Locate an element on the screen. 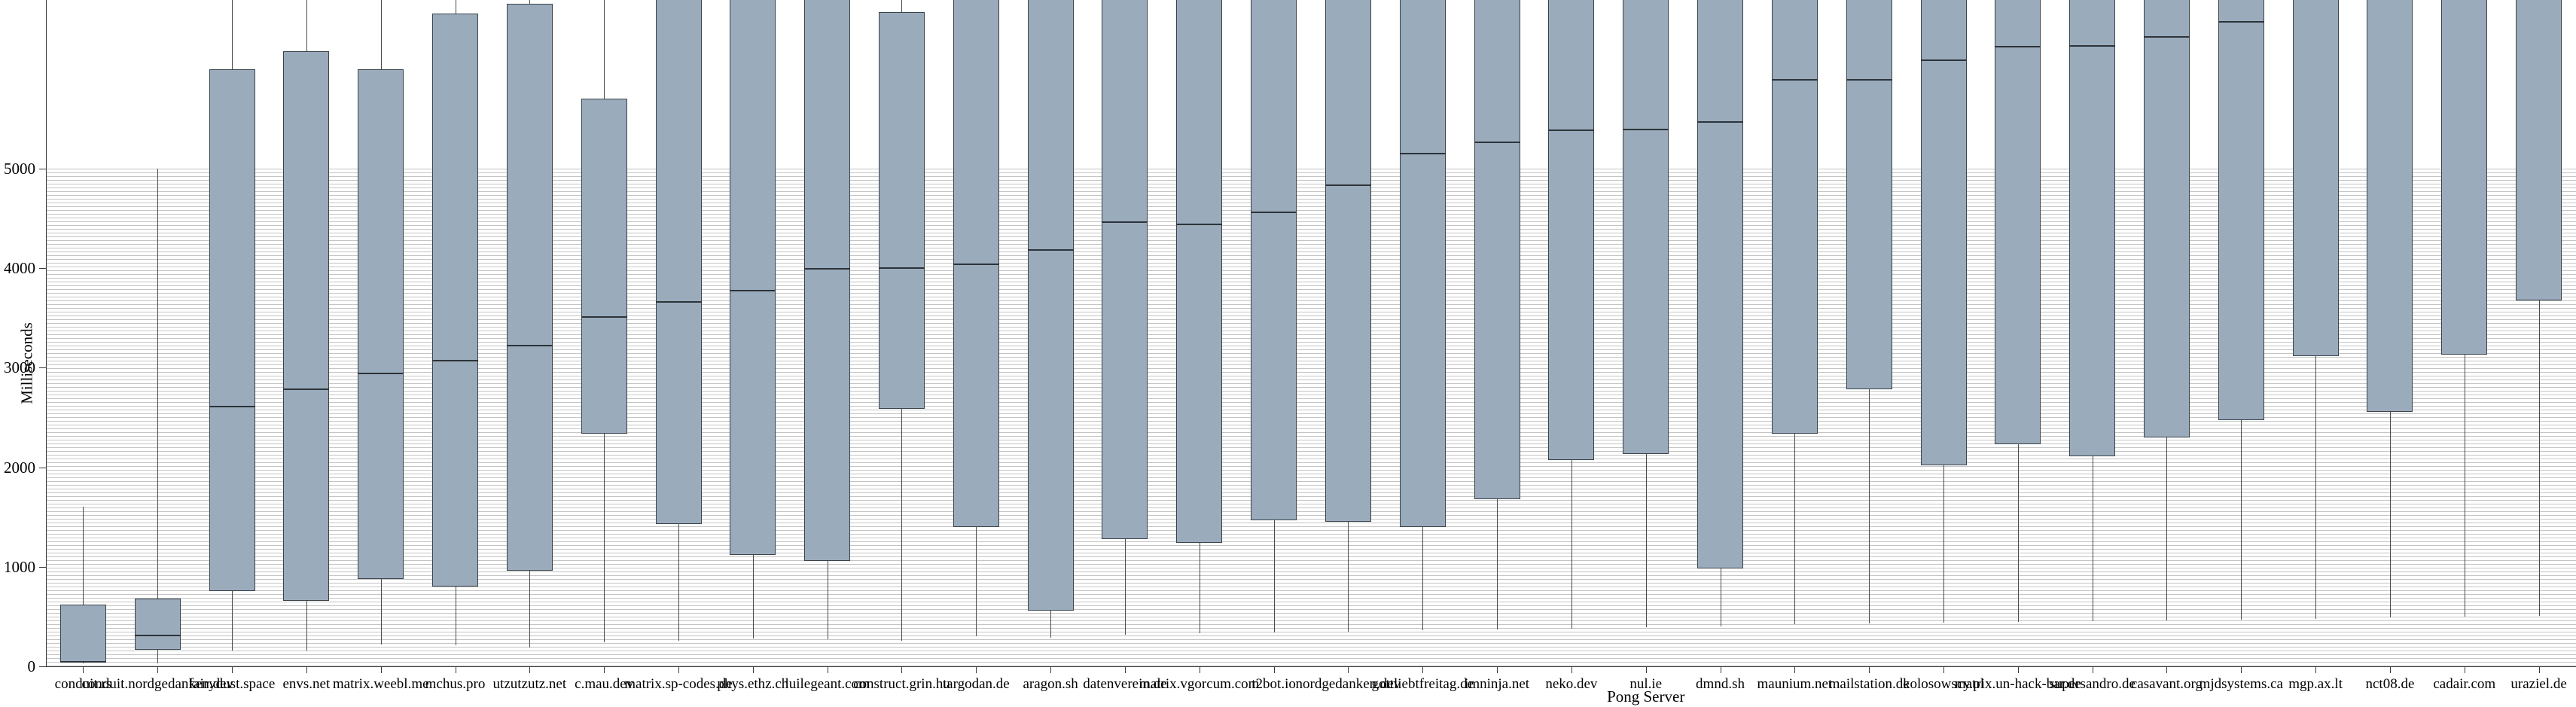  y-axis-line is located at coordinates (46, 333).